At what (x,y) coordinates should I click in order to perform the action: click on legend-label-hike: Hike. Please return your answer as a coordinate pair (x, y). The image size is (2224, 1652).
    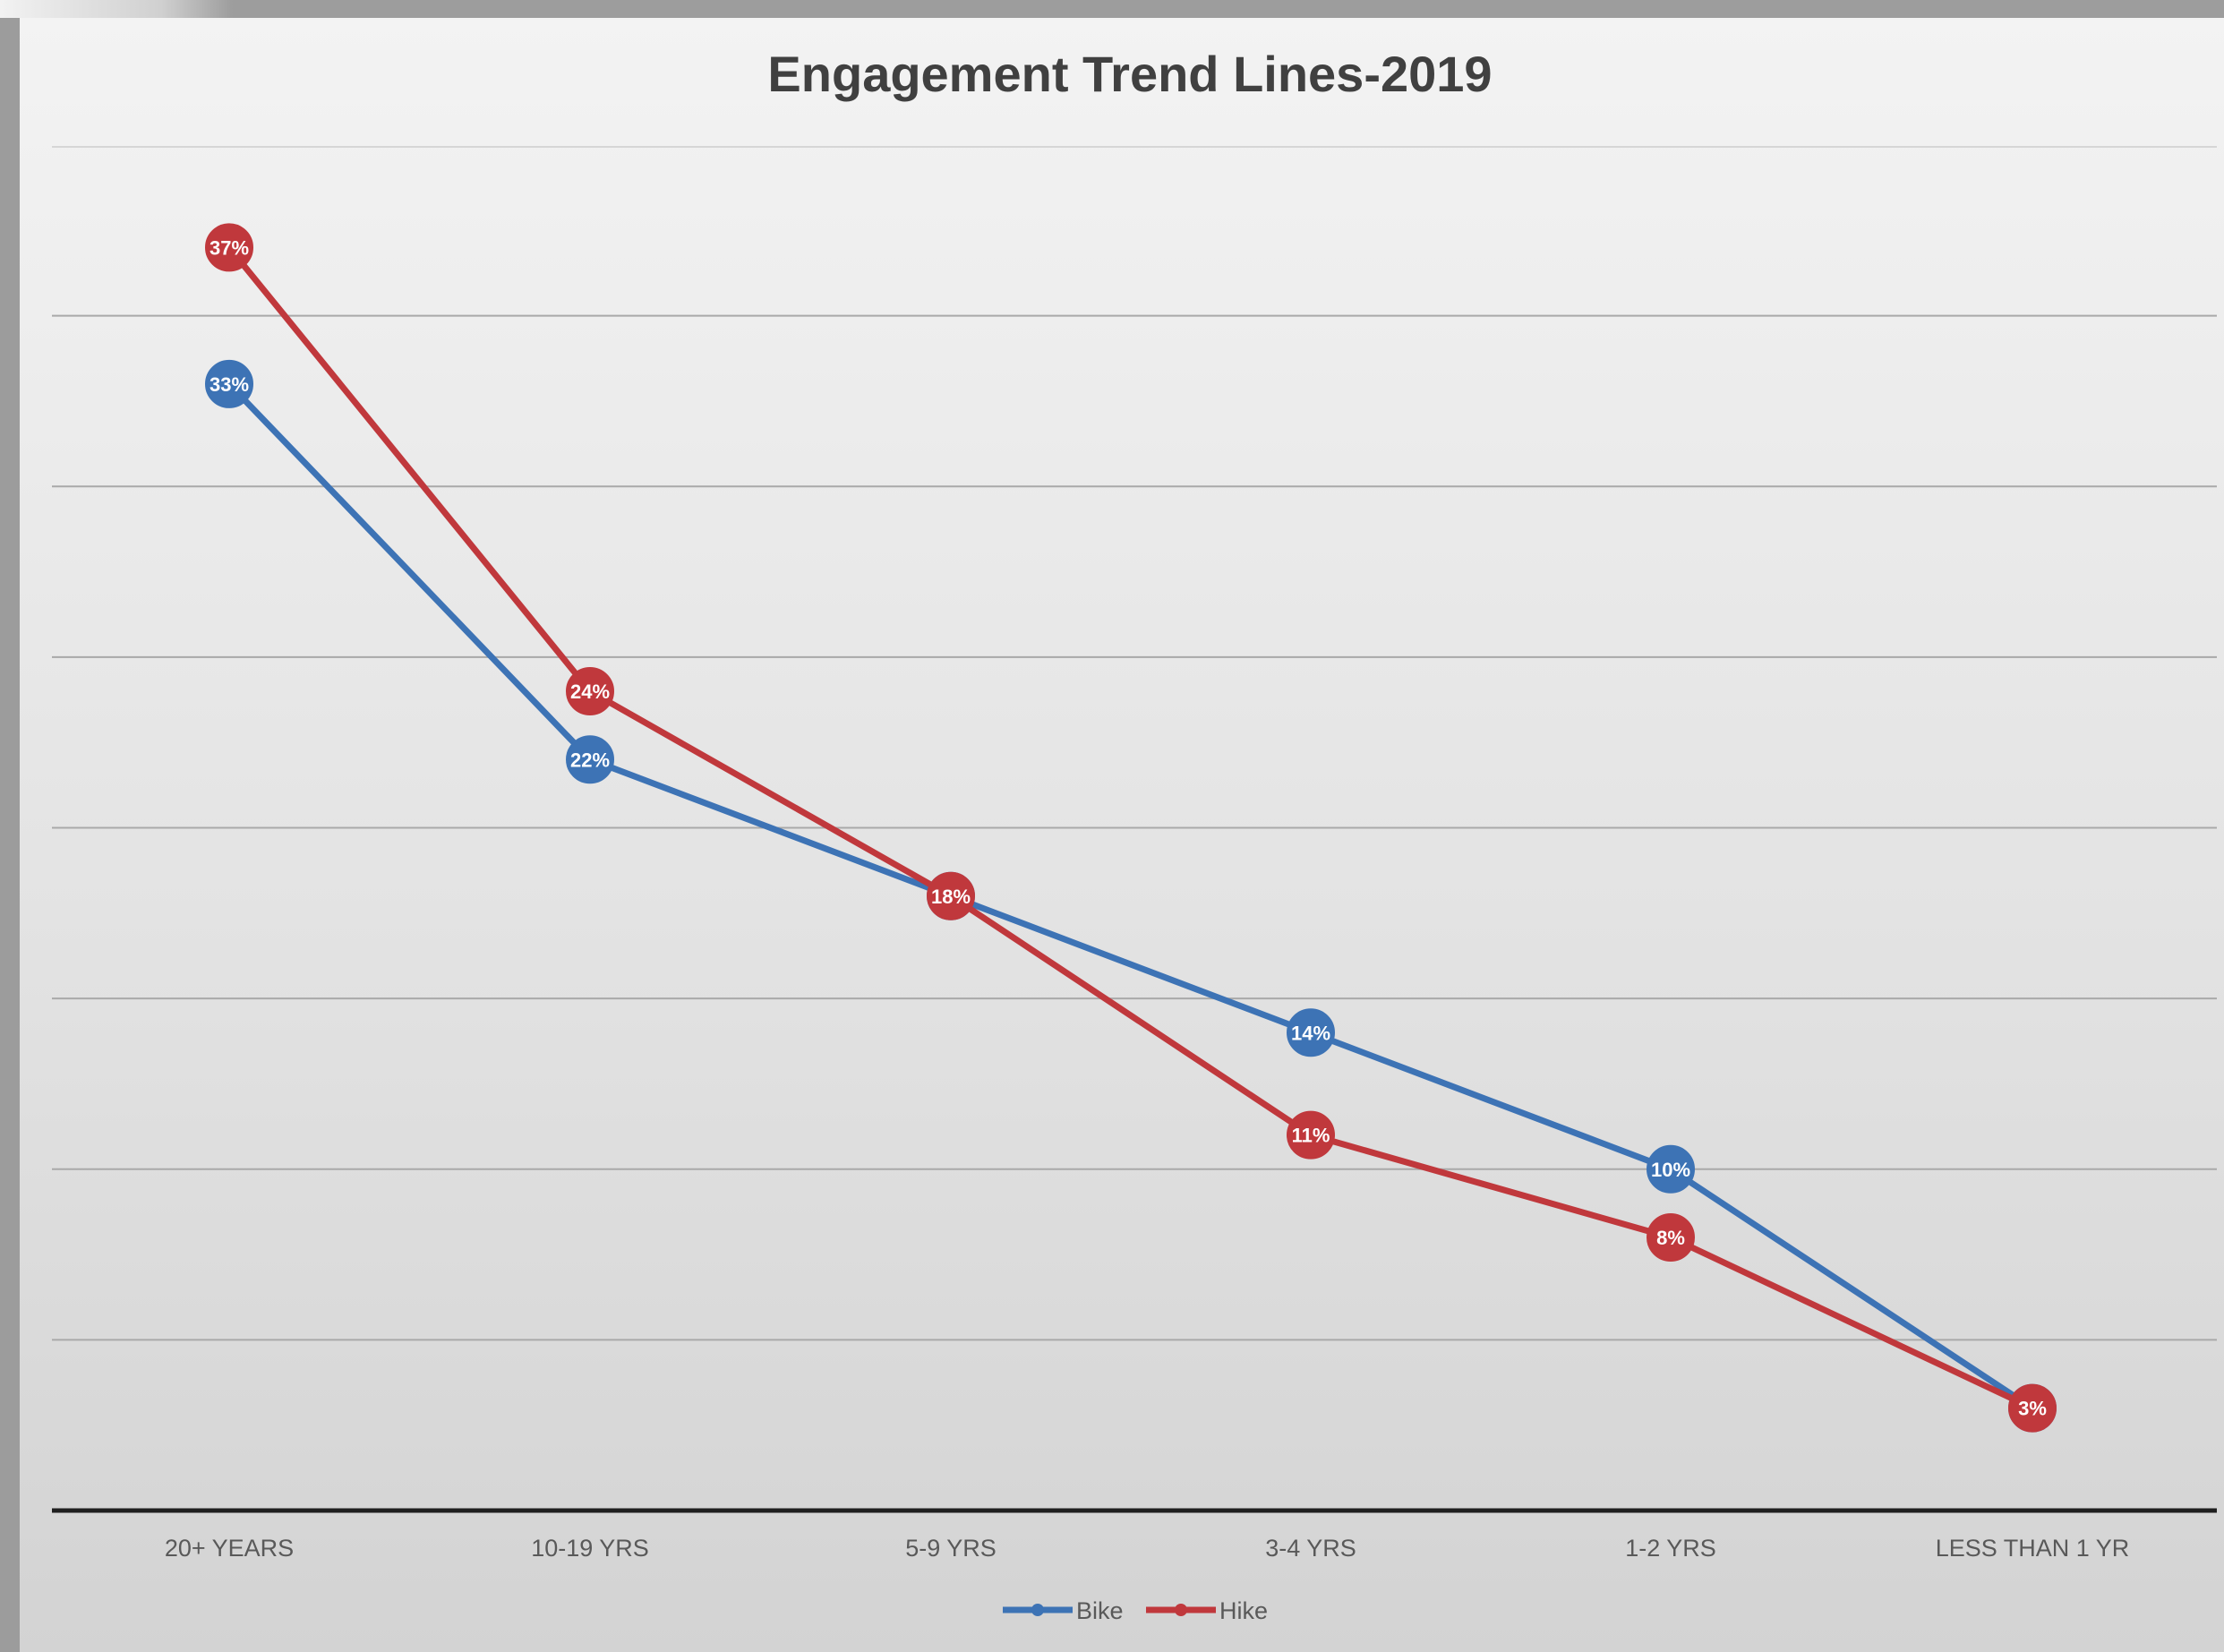
    Looking at the image, I should click on (1243, 1610).